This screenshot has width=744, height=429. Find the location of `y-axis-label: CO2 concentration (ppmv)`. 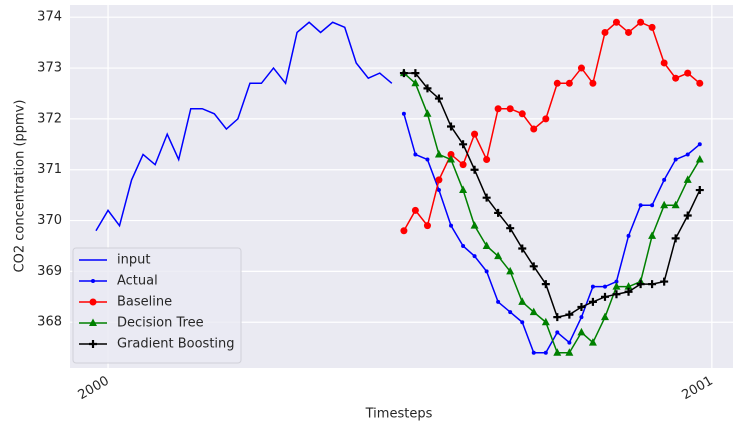

y-axis-label: CO2 concentration (ppmv) is located at coordinates (20, 186).